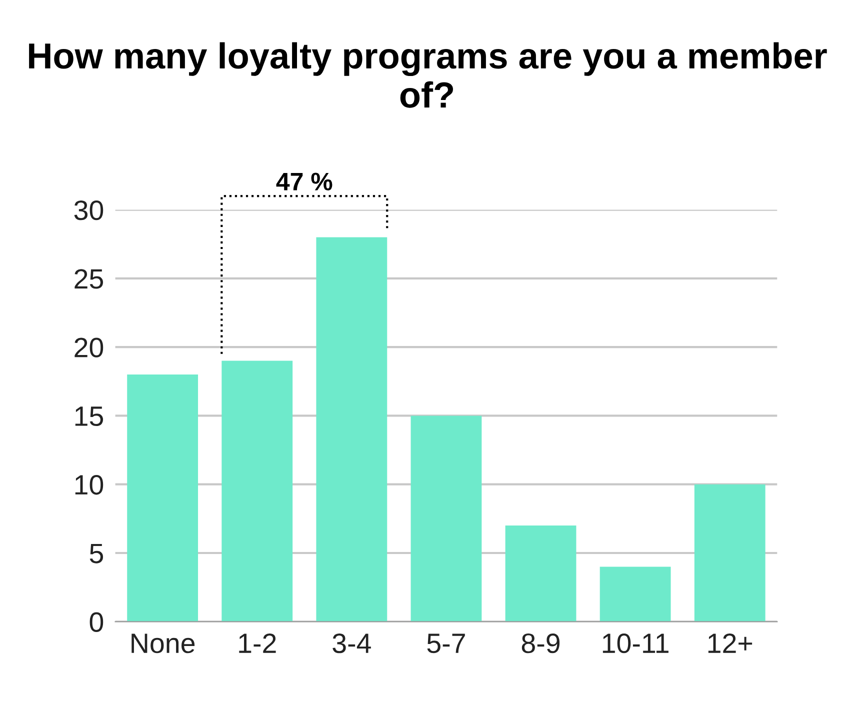  Describe the element at coordinates (635, 643) in the screenshot. I see `x-tick-label: 10-11` at that location.